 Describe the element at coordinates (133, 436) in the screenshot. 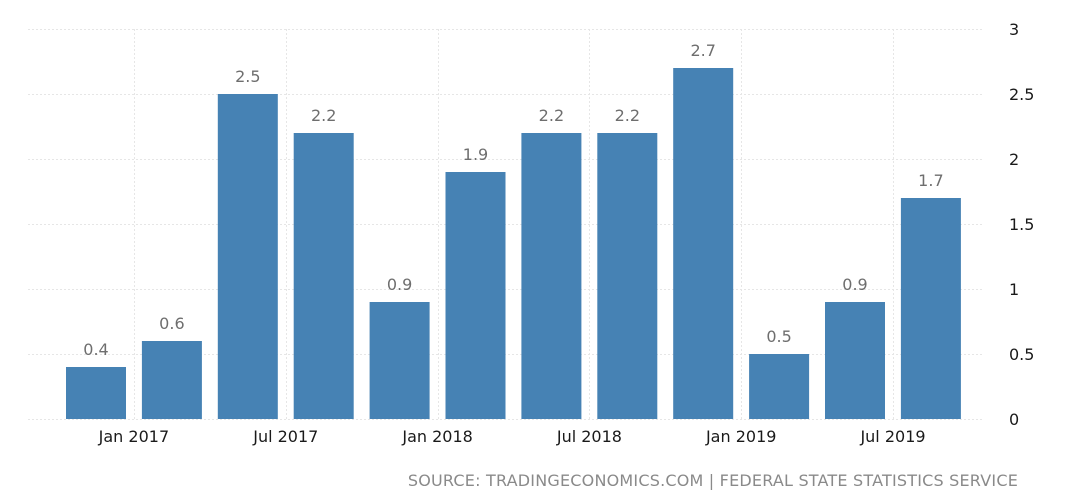

I see `x-tick-label: Jan 2017` at that location.